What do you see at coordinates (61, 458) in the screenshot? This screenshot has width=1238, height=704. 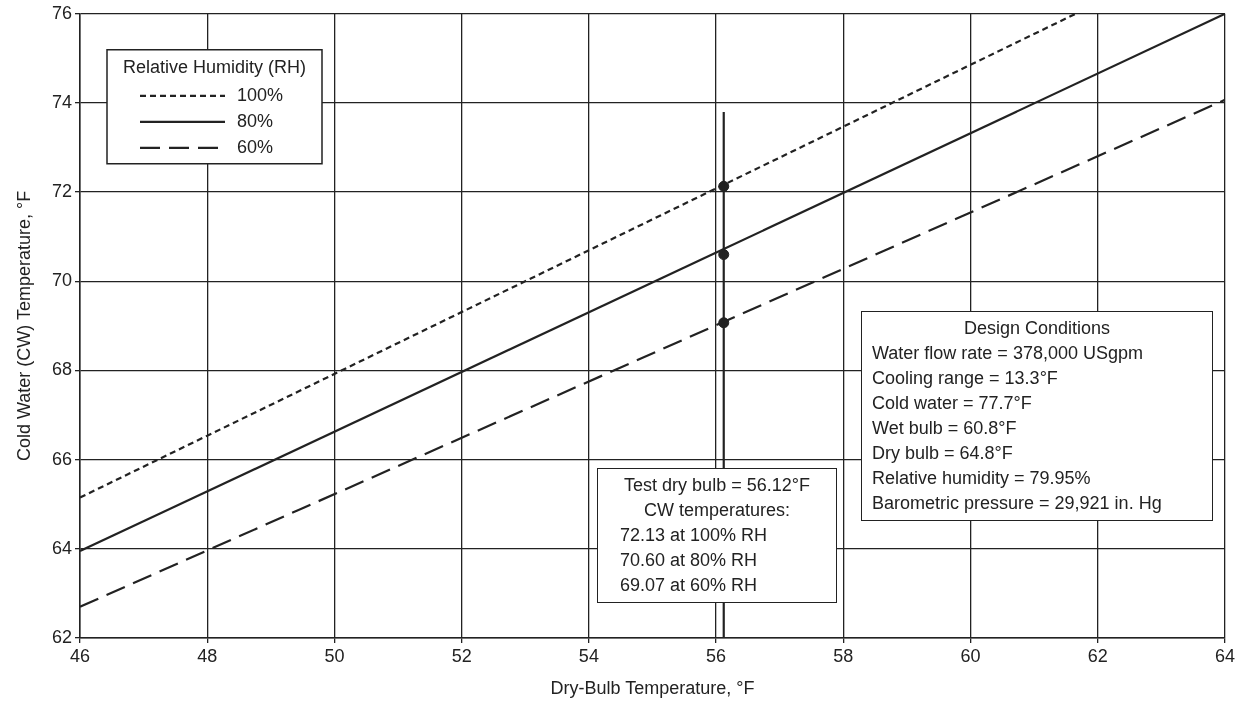 I see `y-tick-label: 66` at bounding box center [61, 458].